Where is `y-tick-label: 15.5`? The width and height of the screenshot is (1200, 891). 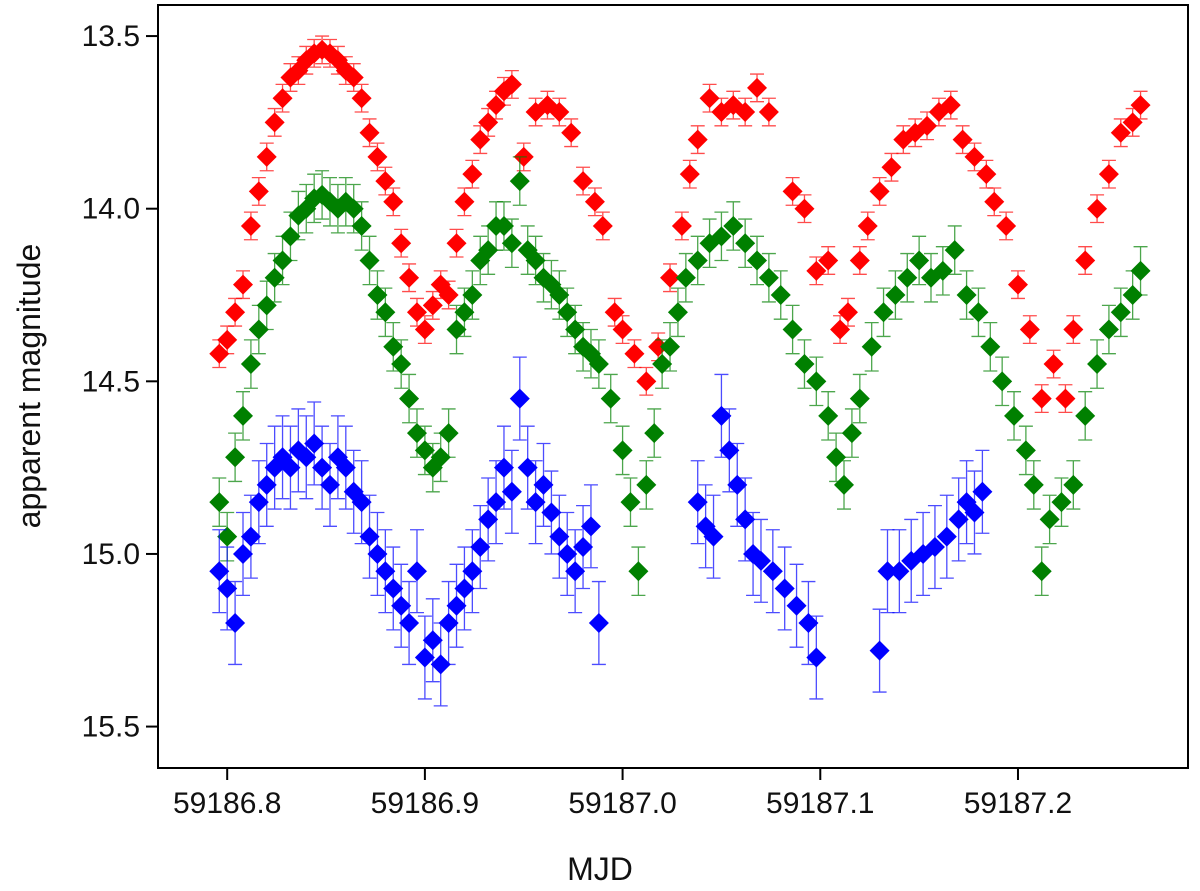
y-tick-label: 15.5 is located at coordinates (111, 727).